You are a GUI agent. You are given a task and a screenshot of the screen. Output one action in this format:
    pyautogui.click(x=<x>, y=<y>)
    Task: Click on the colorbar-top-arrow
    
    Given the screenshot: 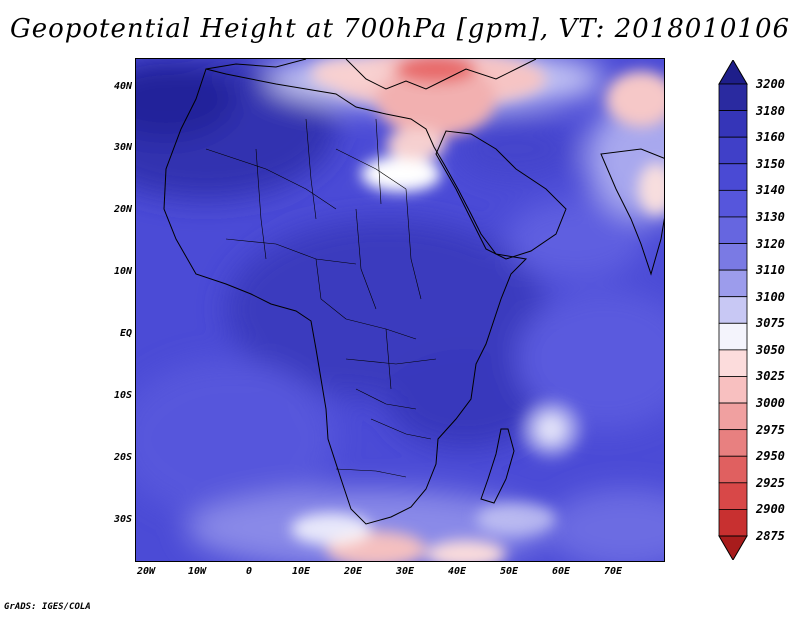 What is the action you would take?
    pyautogui.click(x=733, y=72)
    